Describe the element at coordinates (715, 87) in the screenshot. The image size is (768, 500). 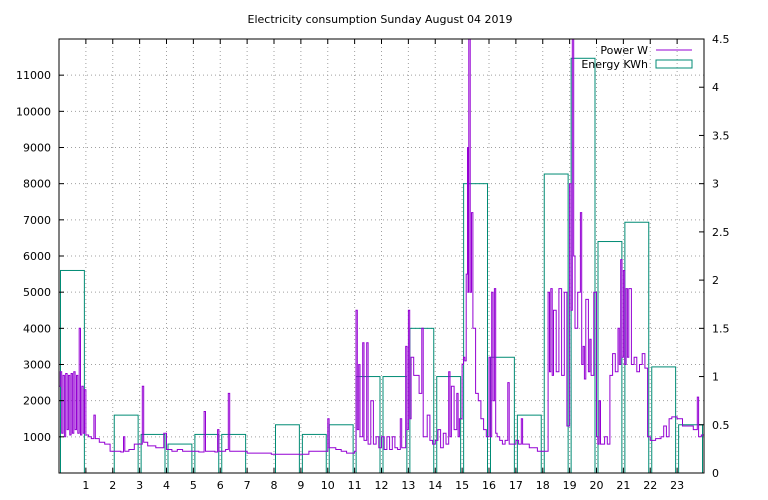
I see `y-right-tick-label: 4` at that location.